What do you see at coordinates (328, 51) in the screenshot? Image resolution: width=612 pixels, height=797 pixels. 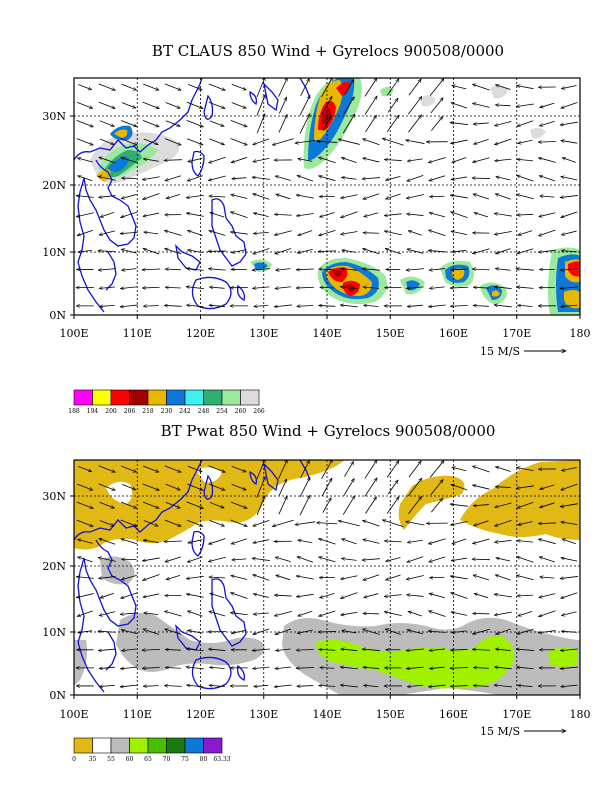 I see `panel1-title: BT CLAUS 850 Wind + Gyrelocs 900508/0000` at bounding box center [328, 51].